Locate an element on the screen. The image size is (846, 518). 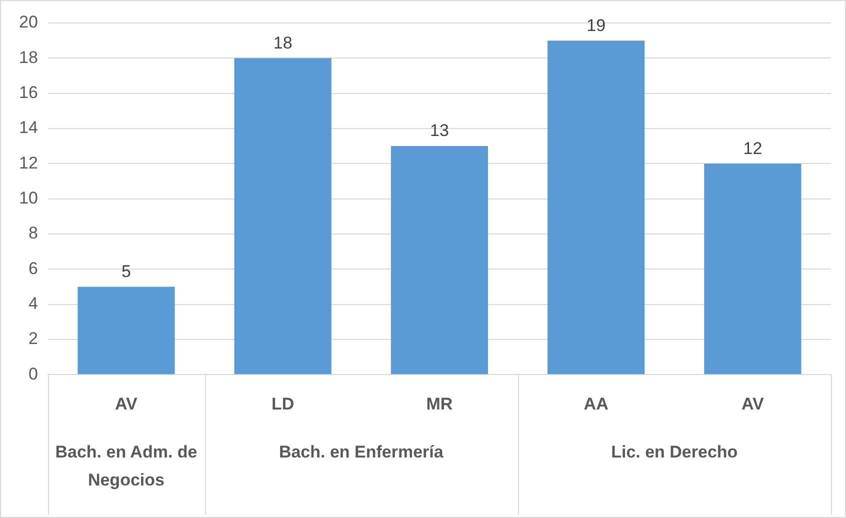
data-label: 19 is located at coordinates (596, 25).